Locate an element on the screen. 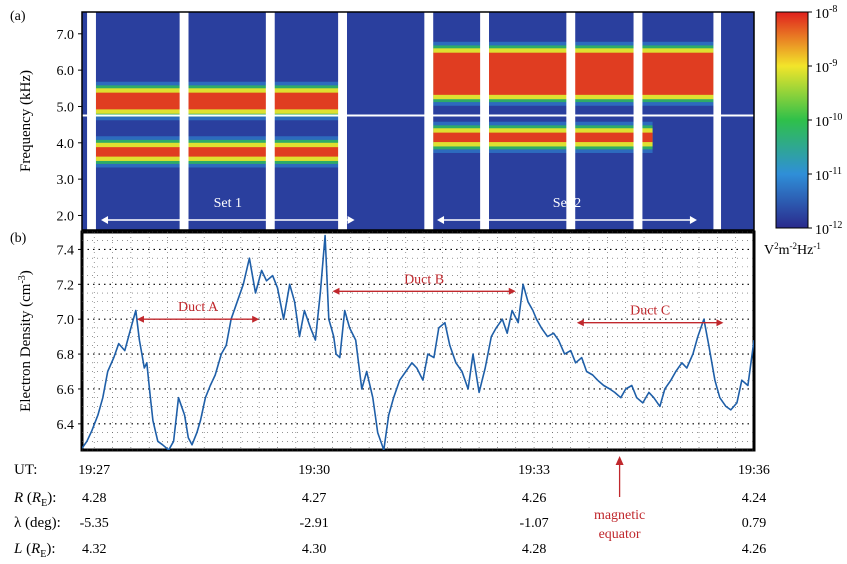 The height and width of the screenshot is (564, 847). panel-label-b: (b) is located at coordinates (18, 238).